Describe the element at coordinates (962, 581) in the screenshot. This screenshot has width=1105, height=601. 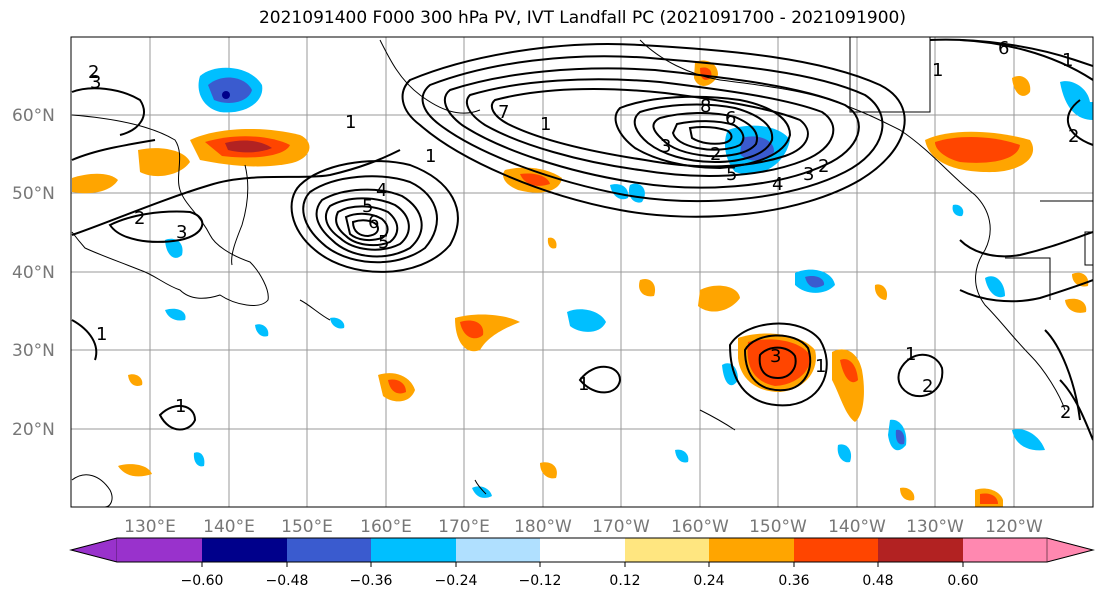
I see `colorbar-tick: 0.60` at that location.